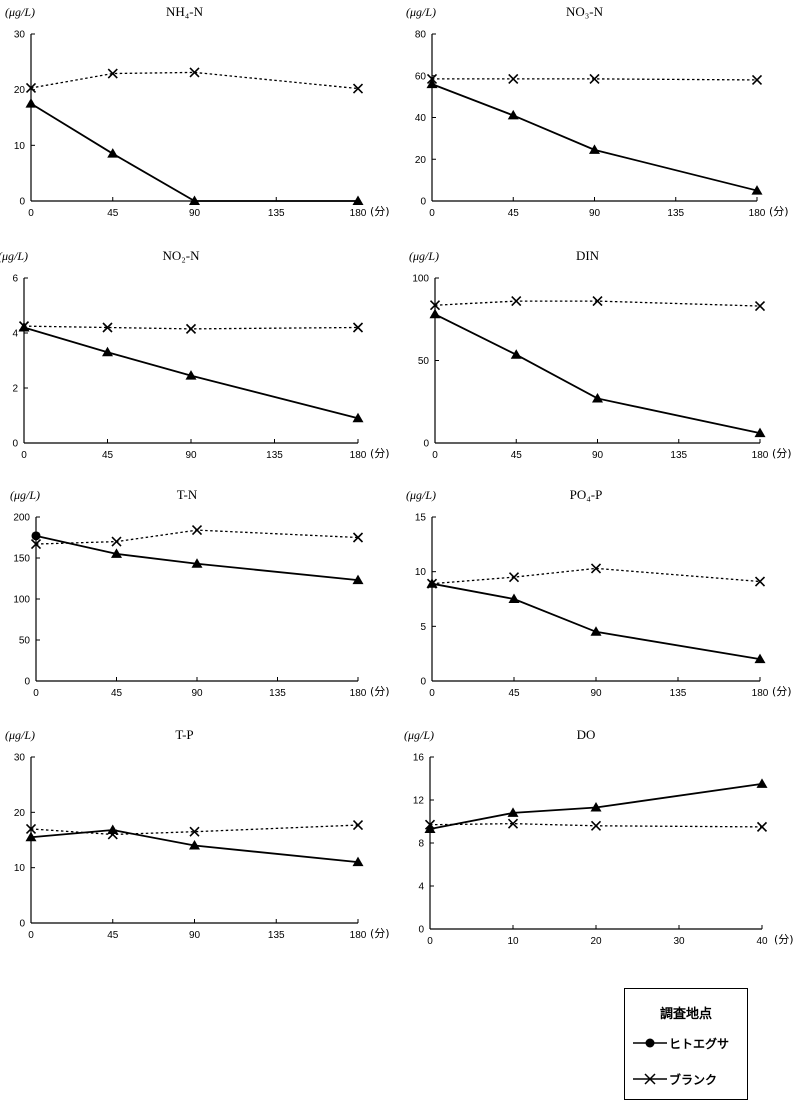 This screenshot has width=800, height=1107. What do you see at coordinates (21, 600) in the screenshot?
I see `y-tick-label: 100` at bounding box center [21, 600].